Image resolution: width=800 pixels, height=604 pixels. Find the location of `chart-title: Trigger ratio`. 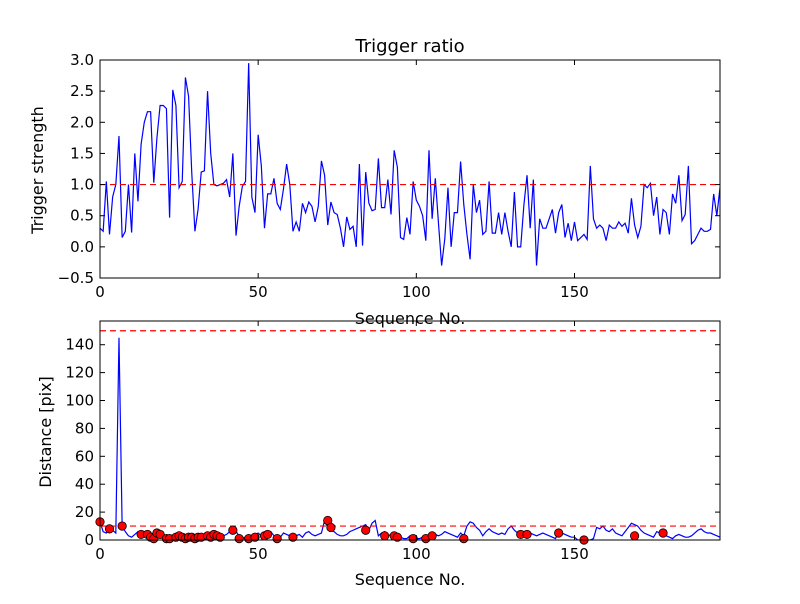

chart-title: Trigger ratio is located at coordinates (409, 46).